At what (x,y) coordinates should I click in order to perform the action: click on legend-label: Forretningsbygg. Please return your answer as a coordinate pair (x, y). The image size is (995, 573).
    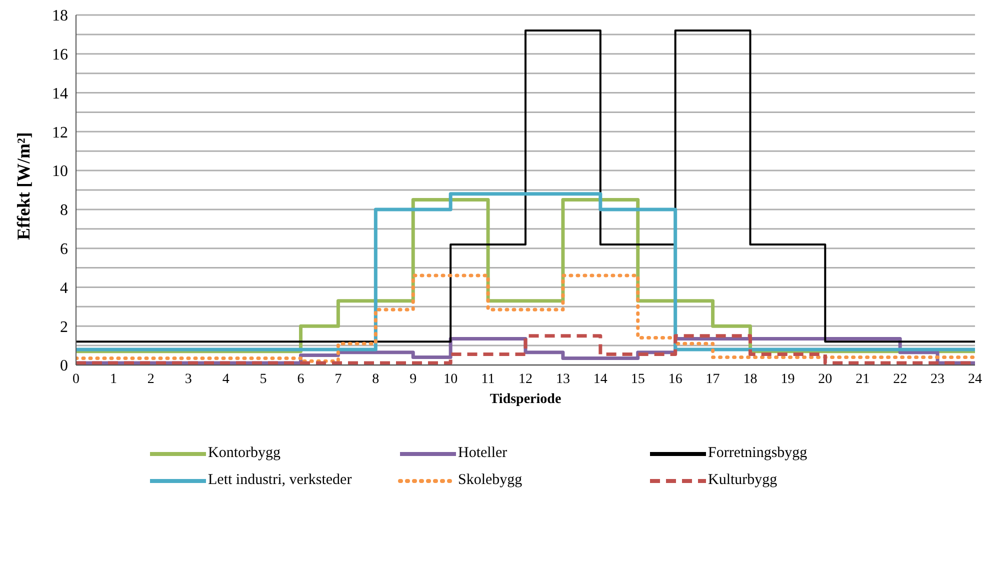
    Looking at the image, I should click on (758, 453).